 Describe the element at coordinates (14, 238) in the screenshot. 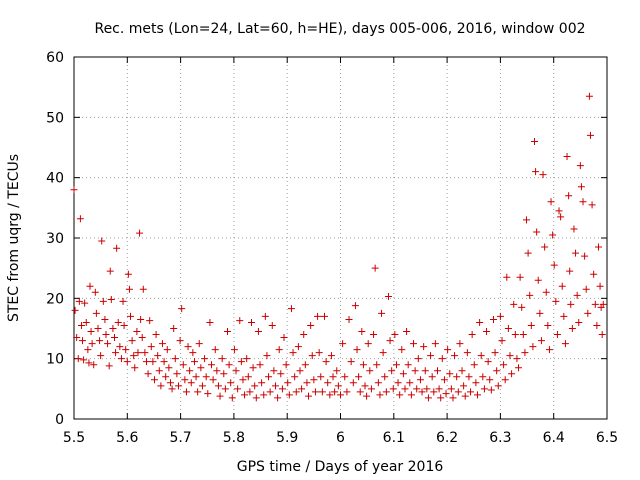

I see `y-axis-label: STEC from uqrg / TECUs` at that location.